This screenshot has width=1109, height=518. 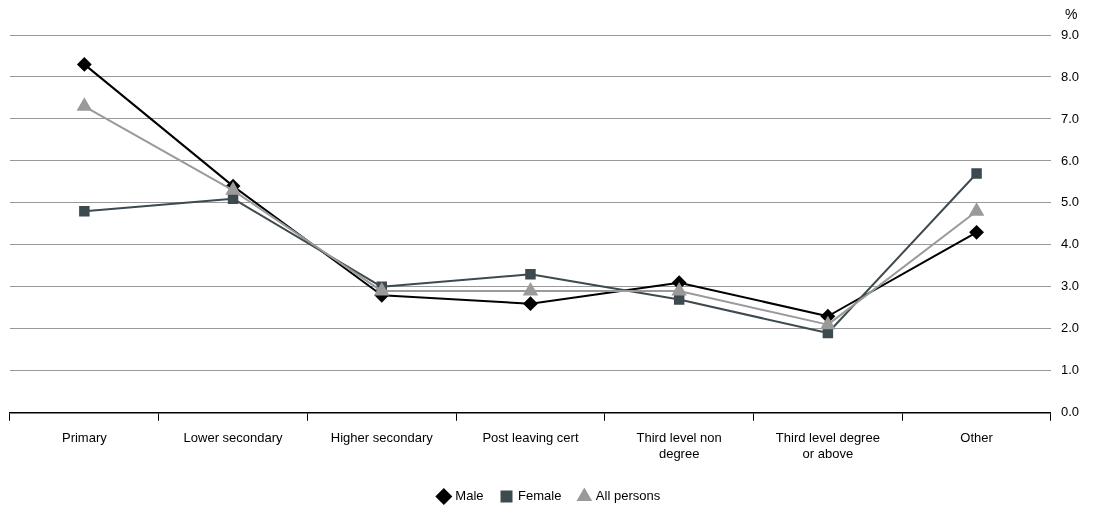 What do you see at coordinates (1070, 34) in the screenshot?
I see `y-tick-label: 9.0` at bounding box center [1070, 34].